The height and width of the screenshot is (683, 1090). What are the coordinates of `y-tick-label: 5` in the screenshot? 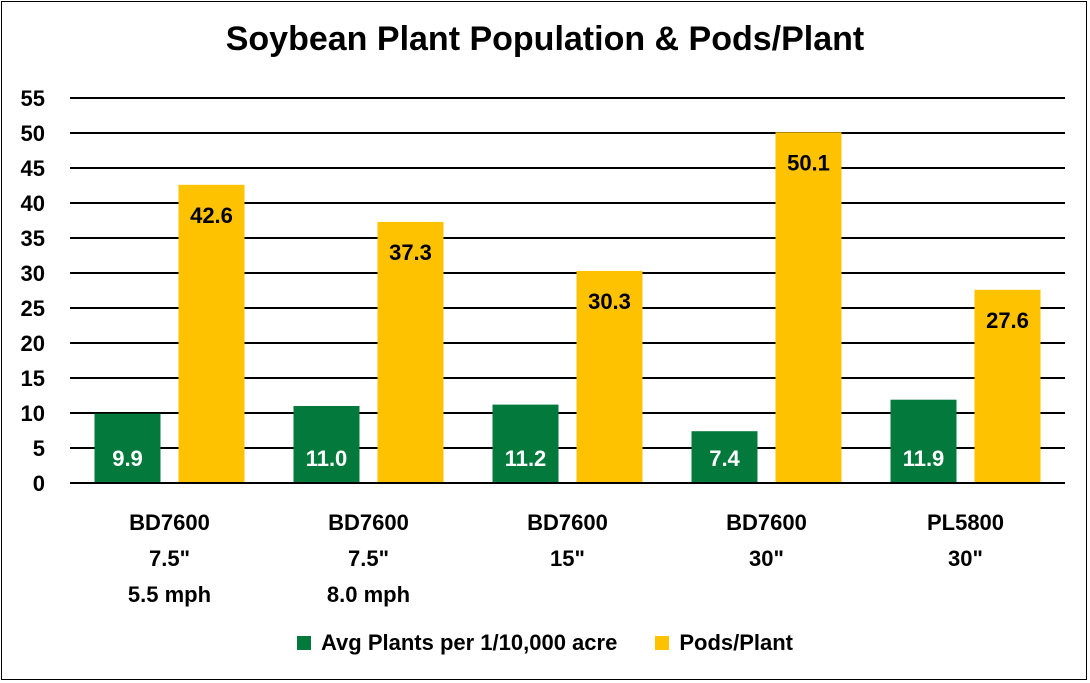 It's located at (39, 448).